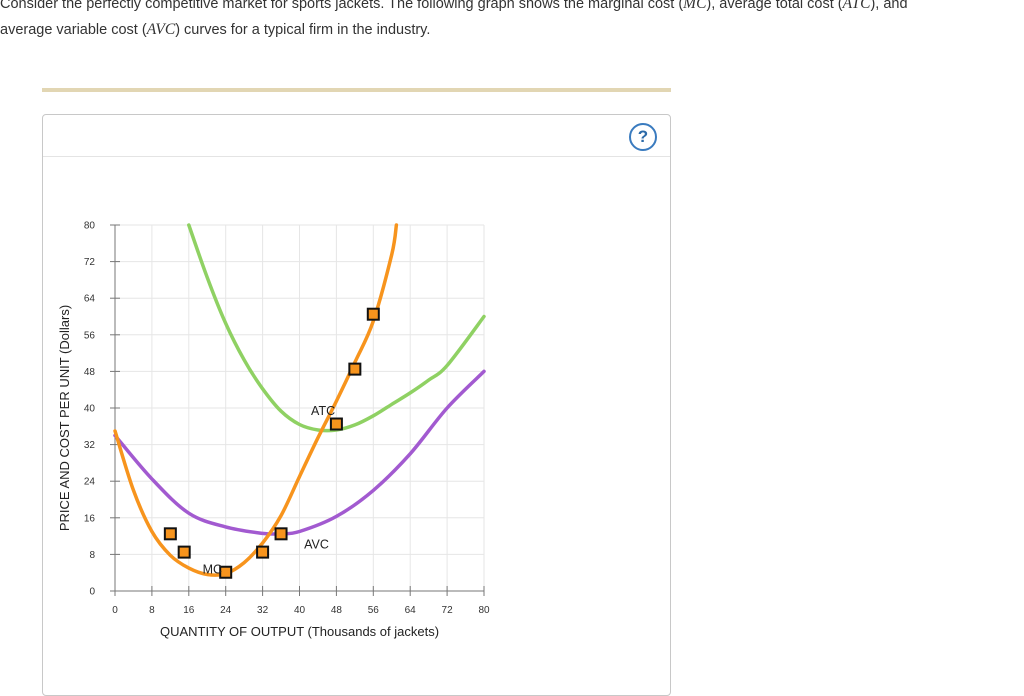 The image size is (1024, 696). What do you see at coordinates (300, 610) in the screenshot?
I see `x-tick-label: 40` at bounding box center [300, 610].